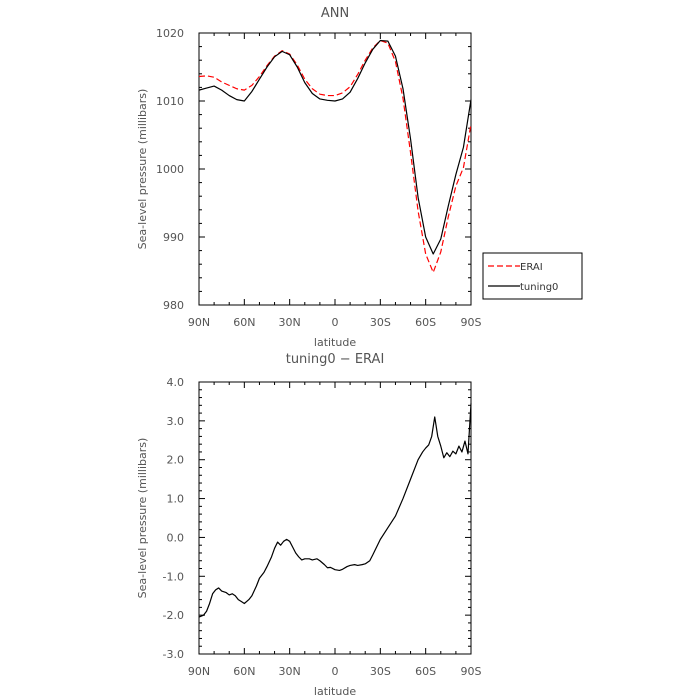  What do you see at coordinates (335, 359) in the screenshot?
I see `bottom-chart-title: tuning0 − ERAI` at bounding box center [335, 359].